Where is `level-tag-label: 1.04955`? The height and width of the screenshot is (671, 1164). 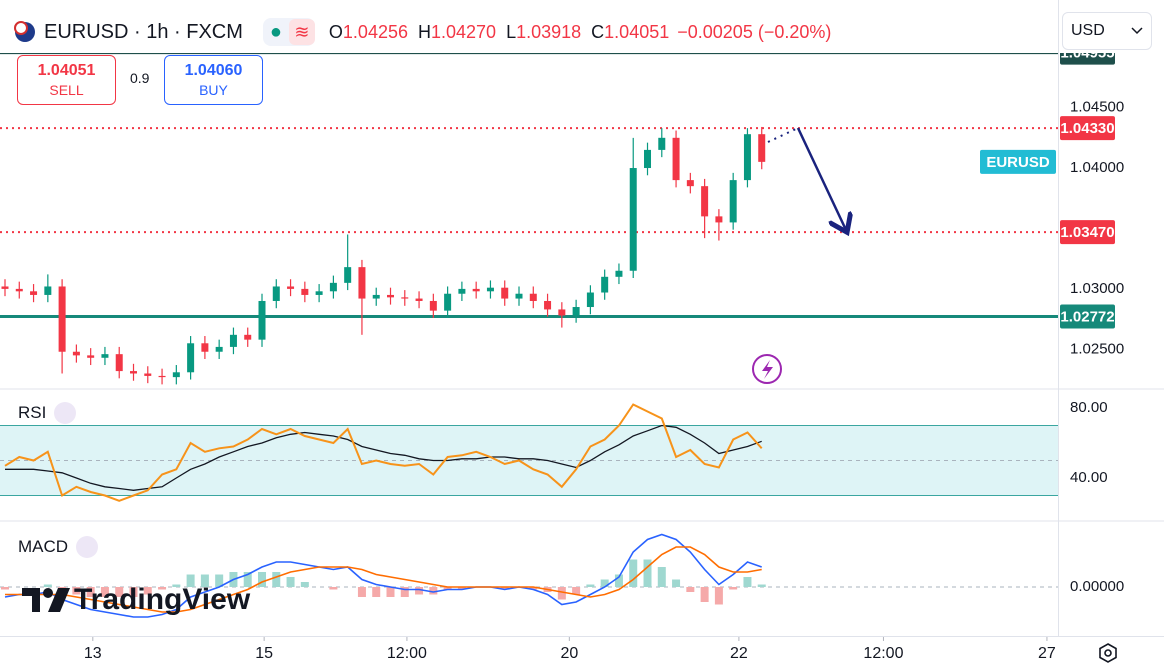
level-tag-label: 1.04955 is located at coordinates (1087, 53).